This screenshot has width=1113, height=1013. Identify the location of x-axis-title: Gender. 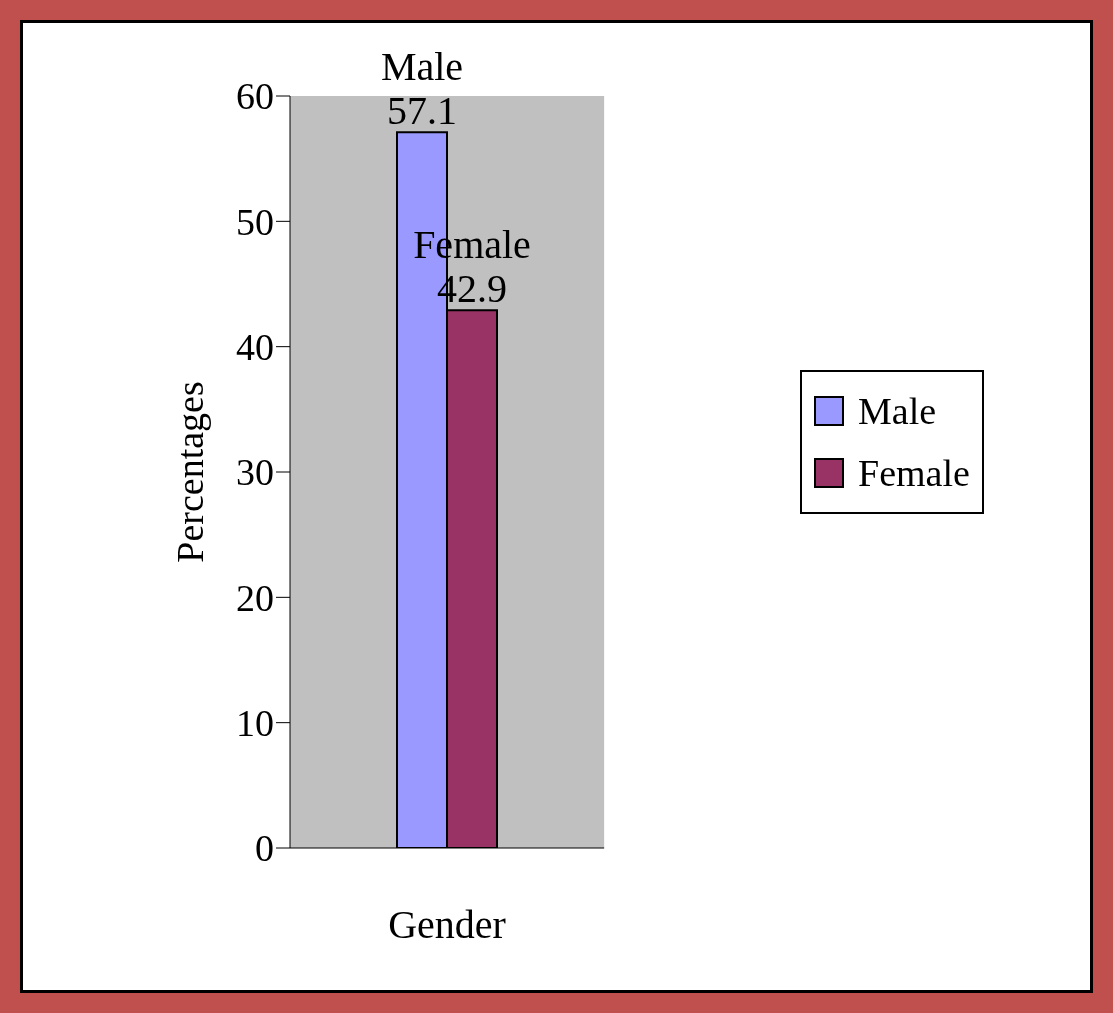
(447, 924).